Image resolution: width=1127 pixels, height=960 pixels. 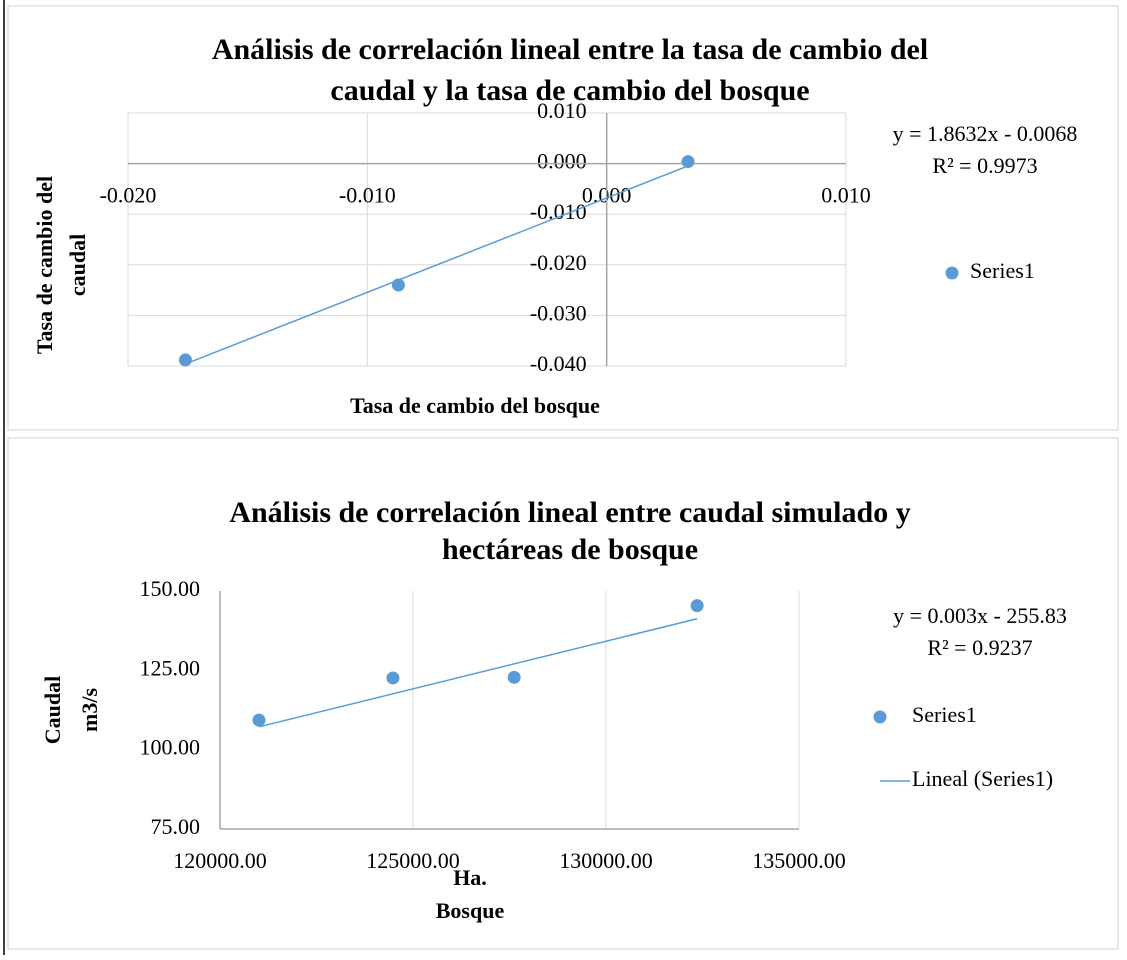 I want to click on x-tick-label: -0.020, so click(x=128, y=195).